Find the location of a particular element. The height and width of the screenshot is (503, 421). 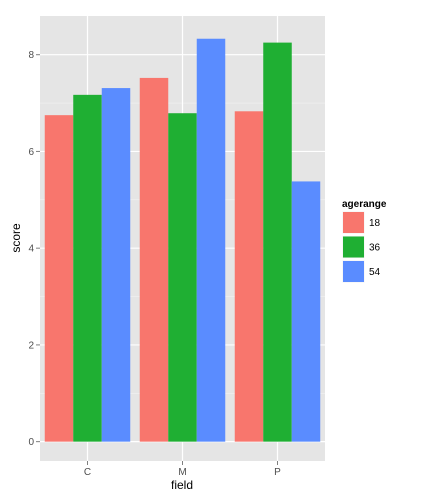

y-axis-title: score is located at coordinates (16, 238).